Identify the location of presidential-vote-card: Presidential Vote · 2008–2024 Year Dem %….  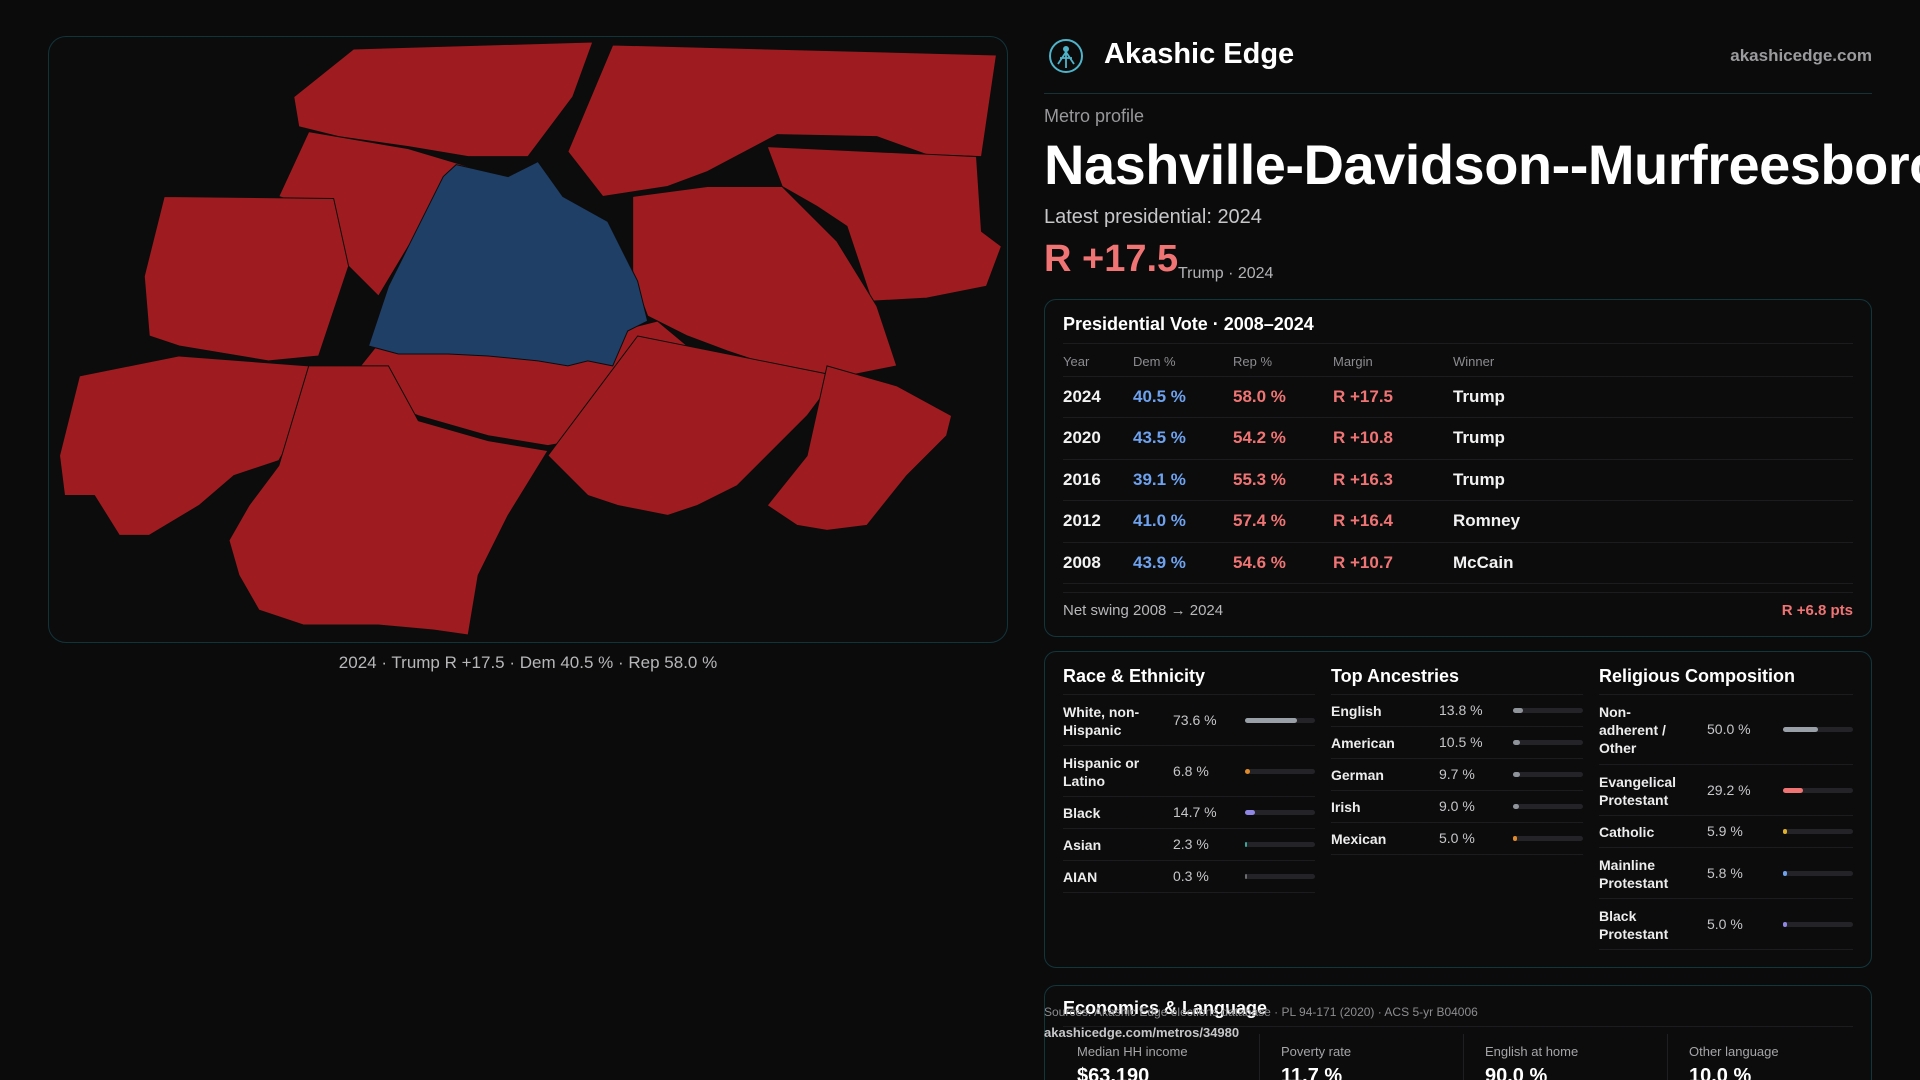
(1458, 468).